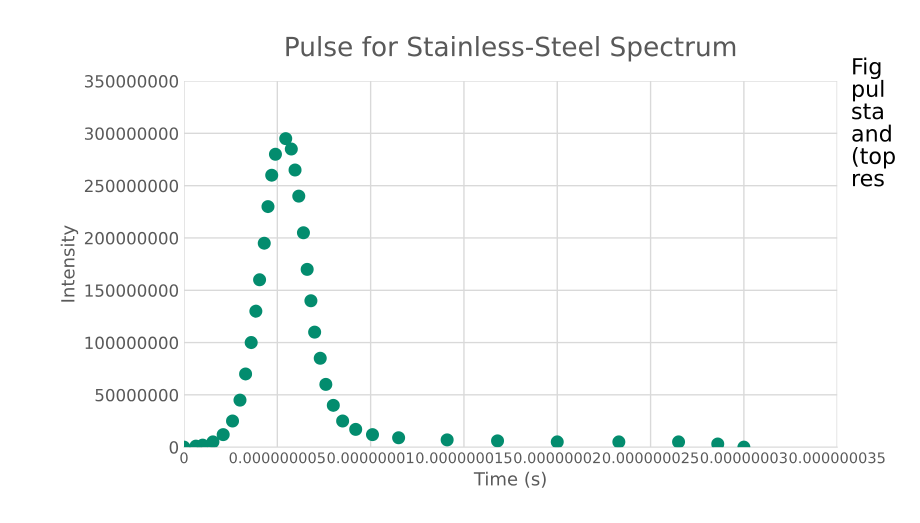 The height and width of the screenshot is (523, 920). Describe the element at coordinates (137, 395) in the screenshot. I see `y-tick-label: 50000000` at that location.